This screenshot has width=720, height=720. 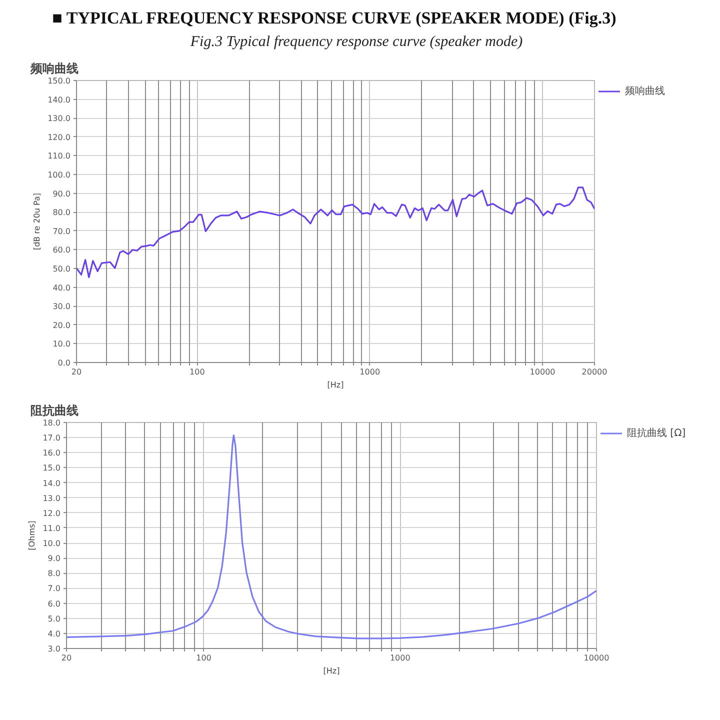 I want to click on y-tick-label: 12.0, so click(x=51, y=513).